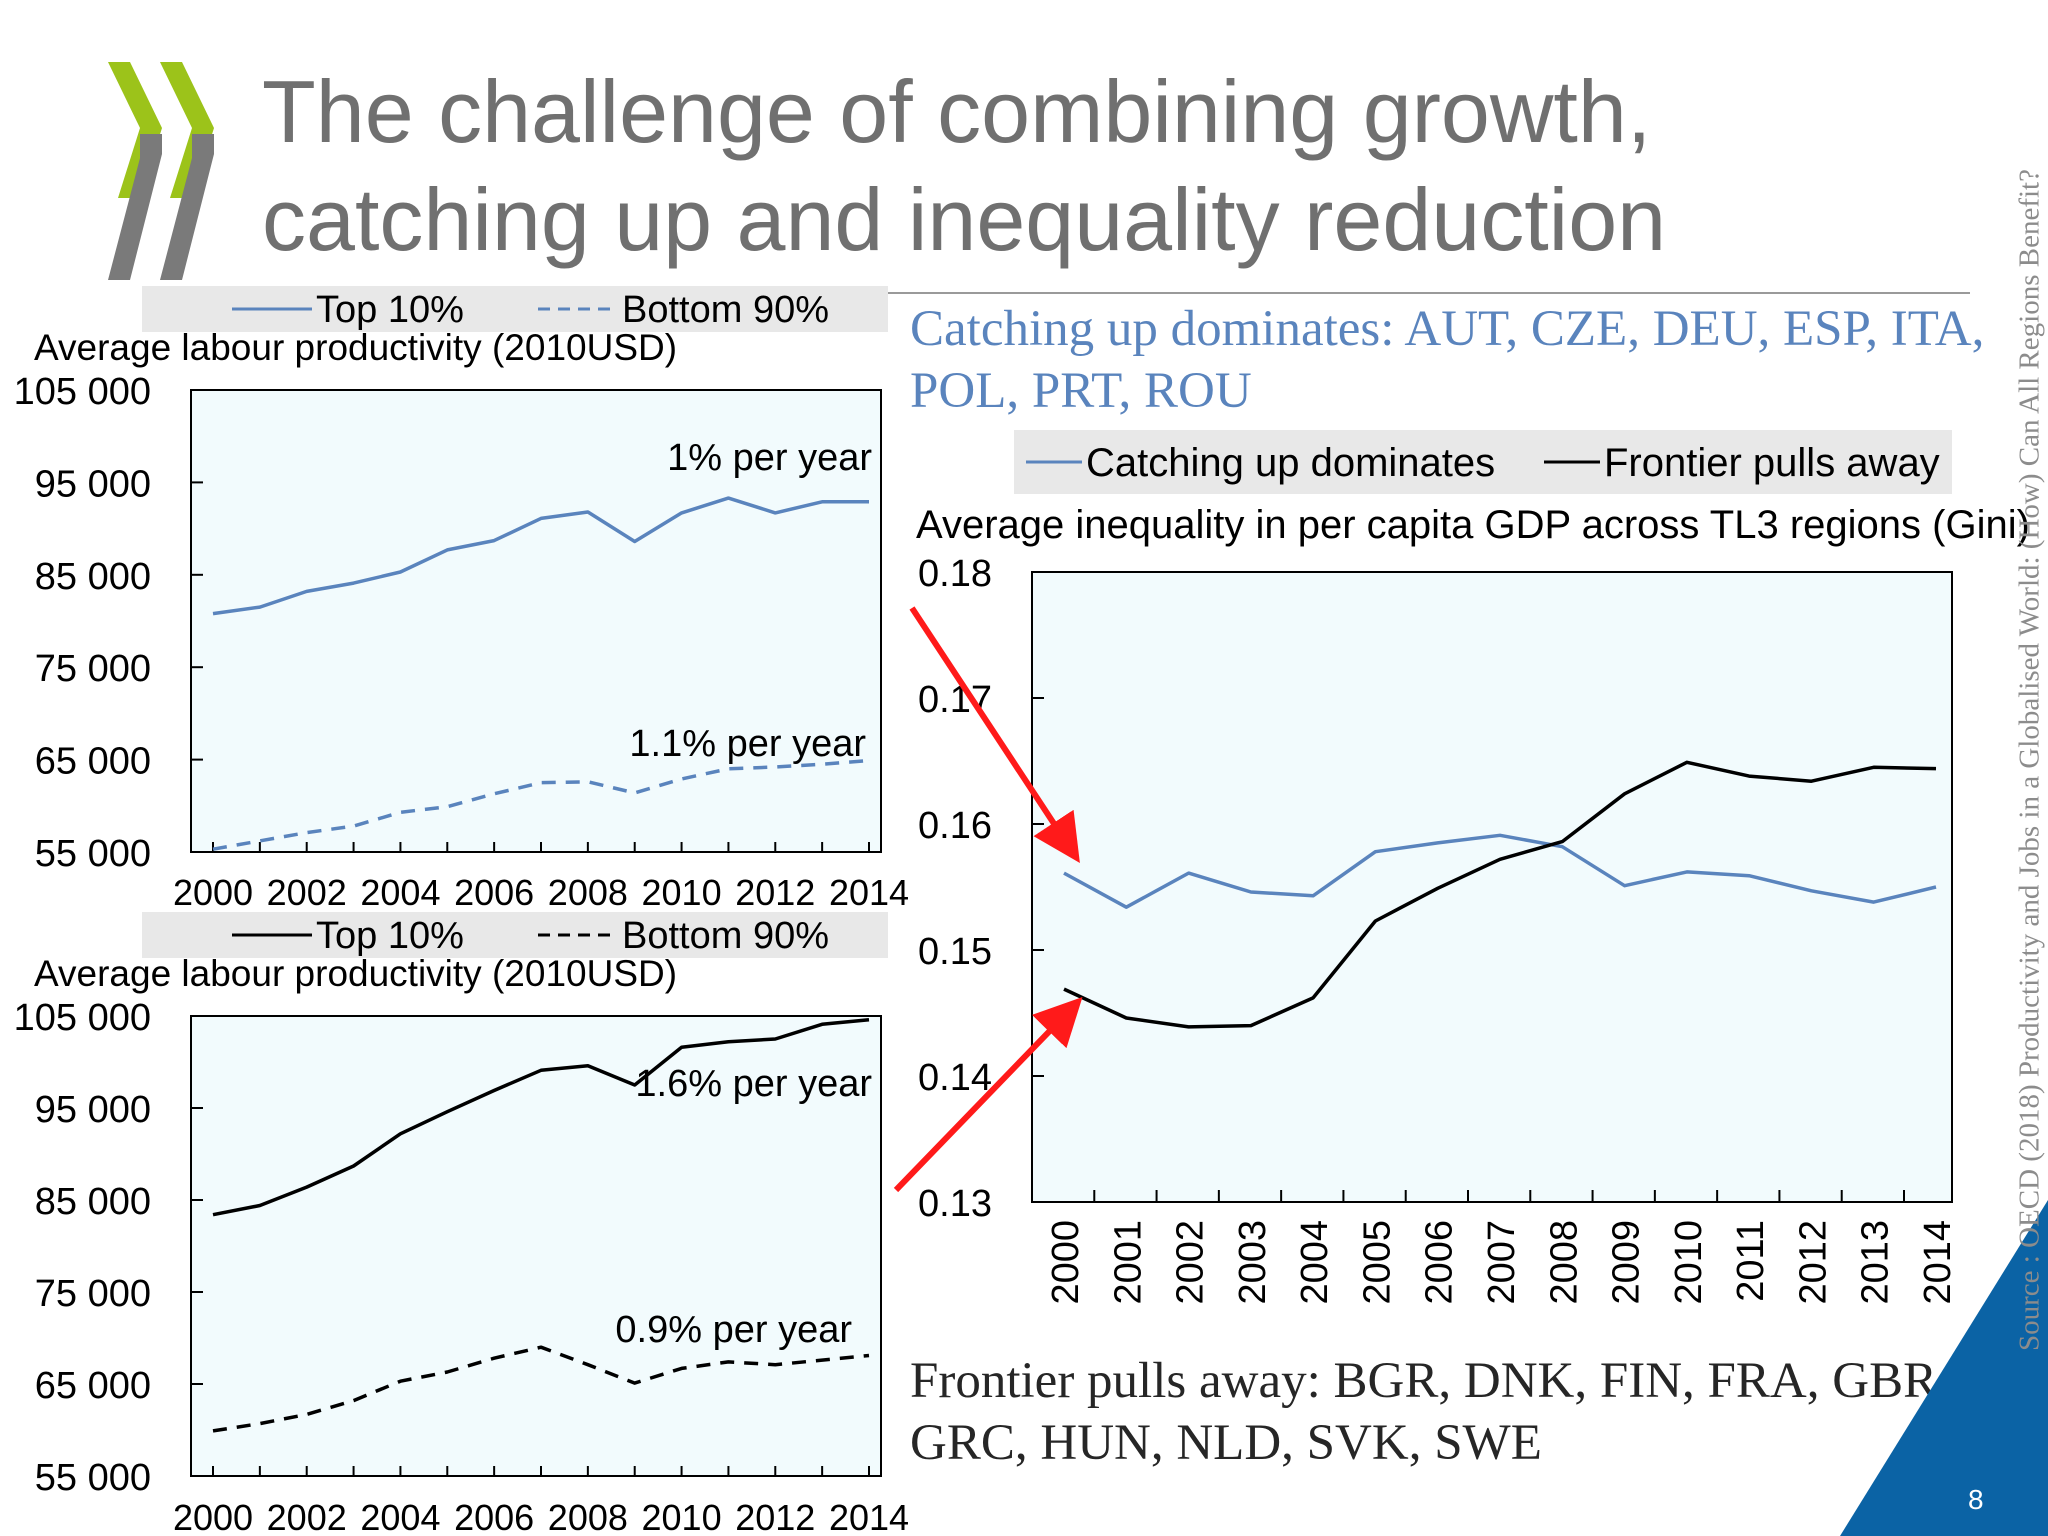 This screenshot has width=2048, height=1536. What do you see at coordinates (769, 458) in the screenshot?
I see `growth-annotation: 1% per year` at bounding box center [769, 458].